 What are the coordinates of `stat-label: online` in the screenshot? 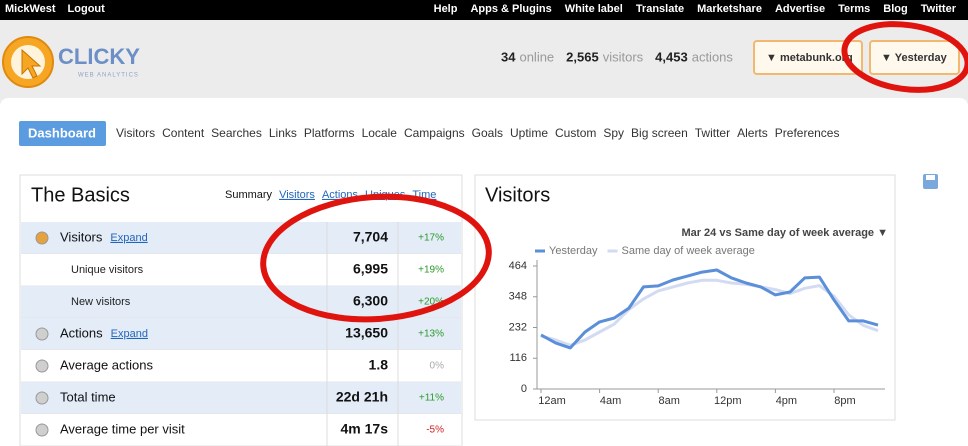 It's located at (536, 56).